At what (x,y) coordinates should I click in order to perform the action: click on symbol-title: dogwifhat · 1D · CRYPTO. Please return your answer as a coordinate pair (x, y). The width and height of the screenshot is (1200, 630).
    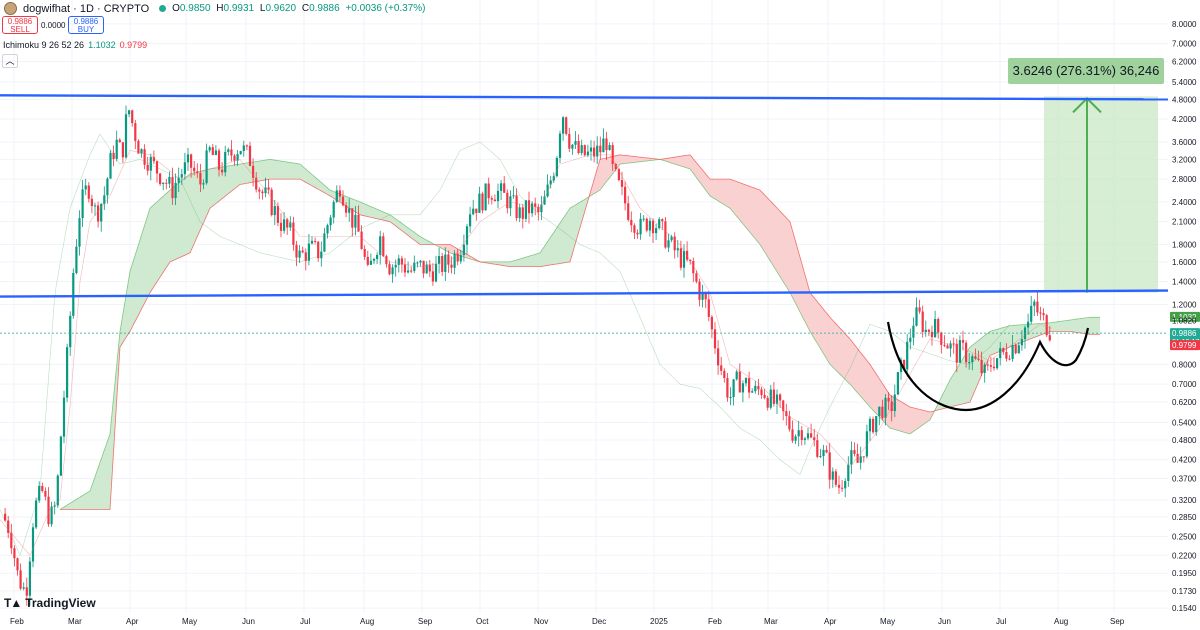
    Looking at the image, I should click on (86, 8).